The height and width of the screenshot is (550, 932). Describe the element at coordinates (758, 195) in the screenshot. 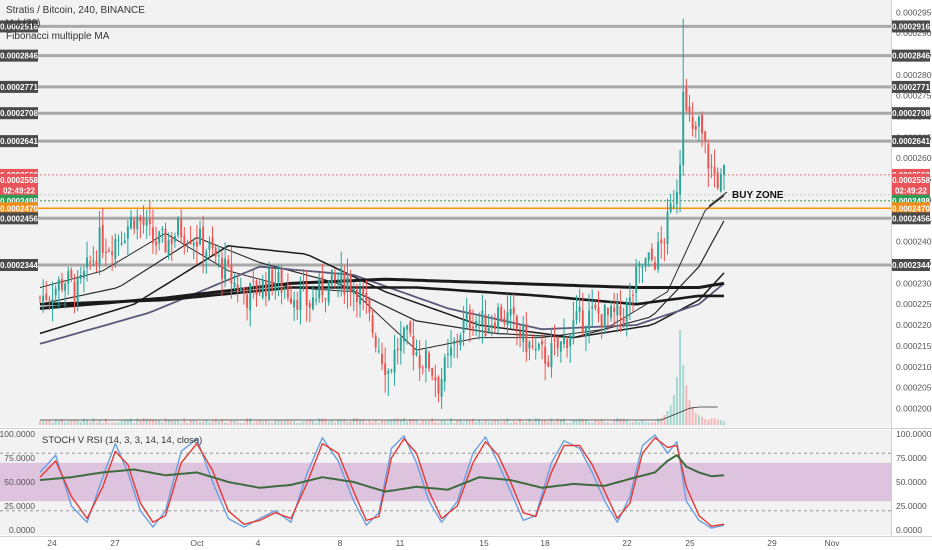

I see `buy-zone-annotation: BUY ZONE` at that location.